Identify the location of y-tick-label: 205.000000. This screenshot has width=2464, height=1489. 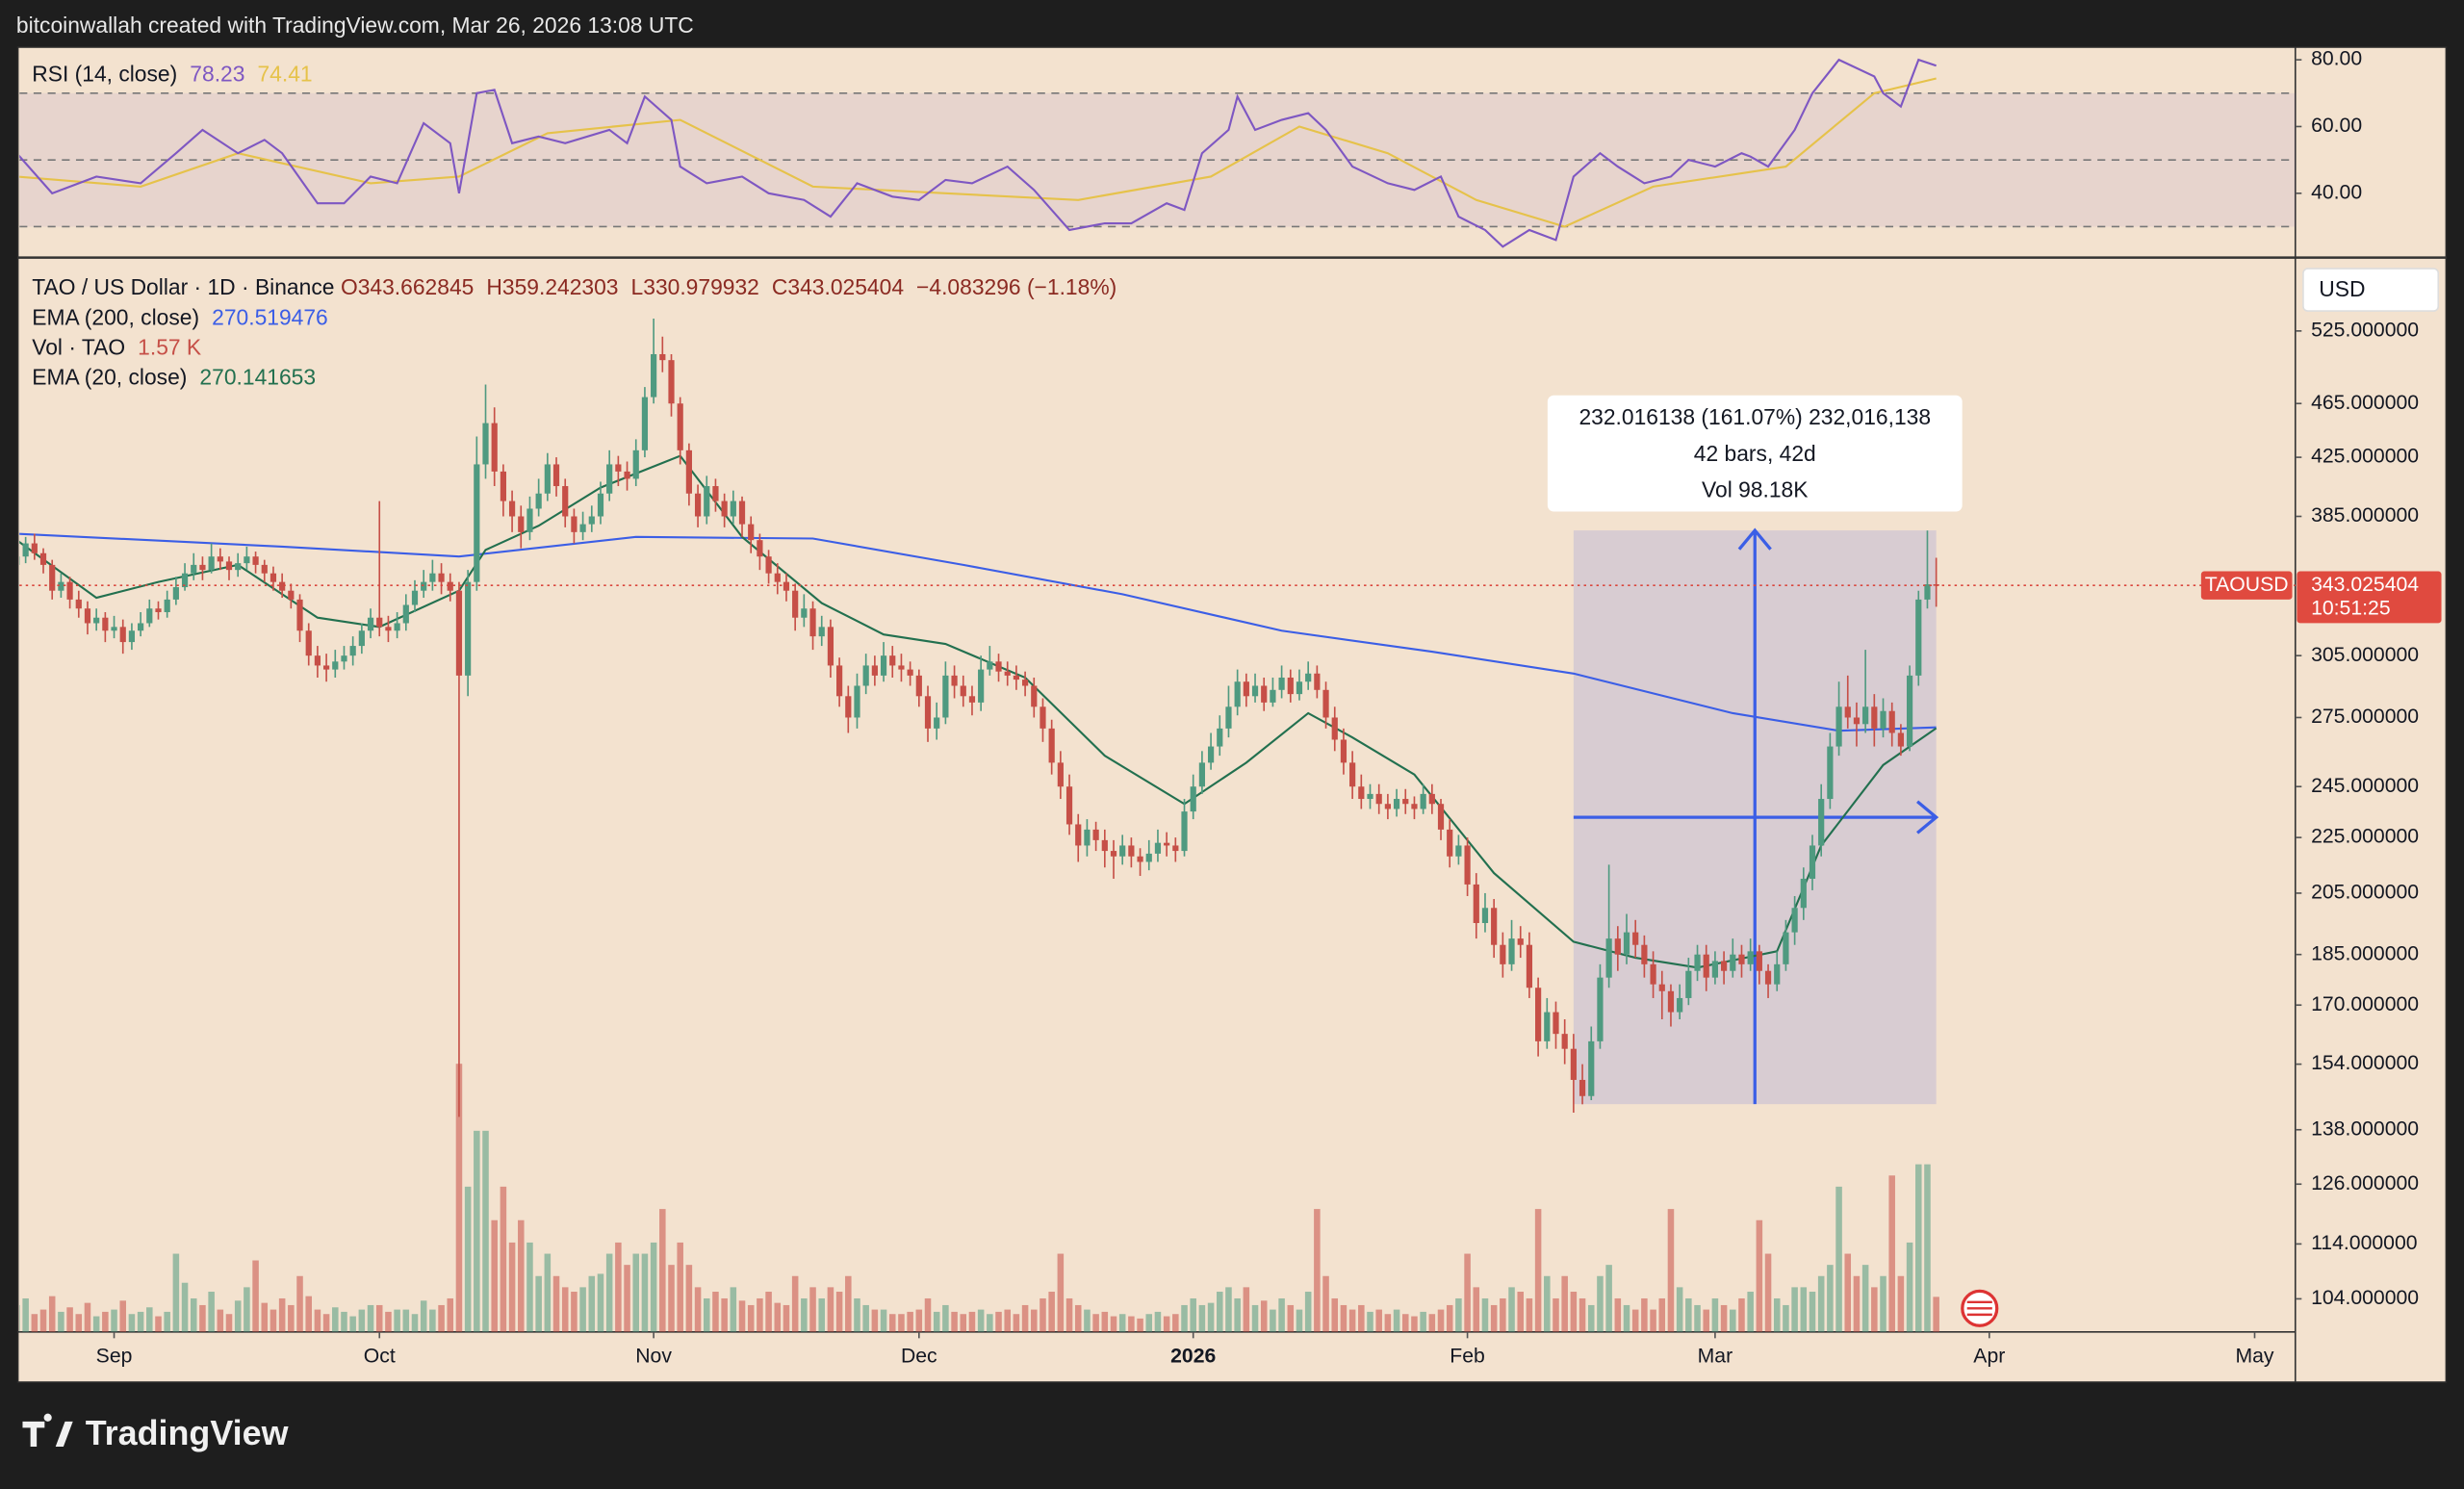
(2365, 893).